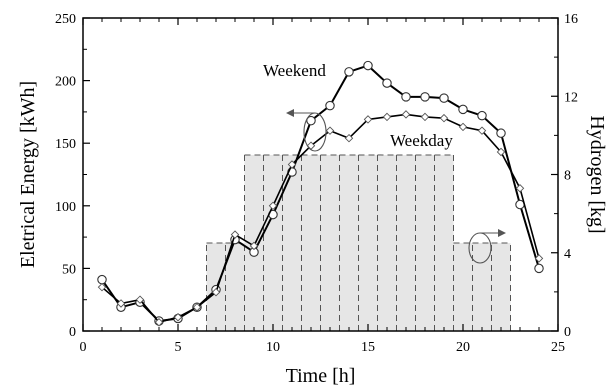  I want to click on y2-tick-label: 8, so click(567, 176).